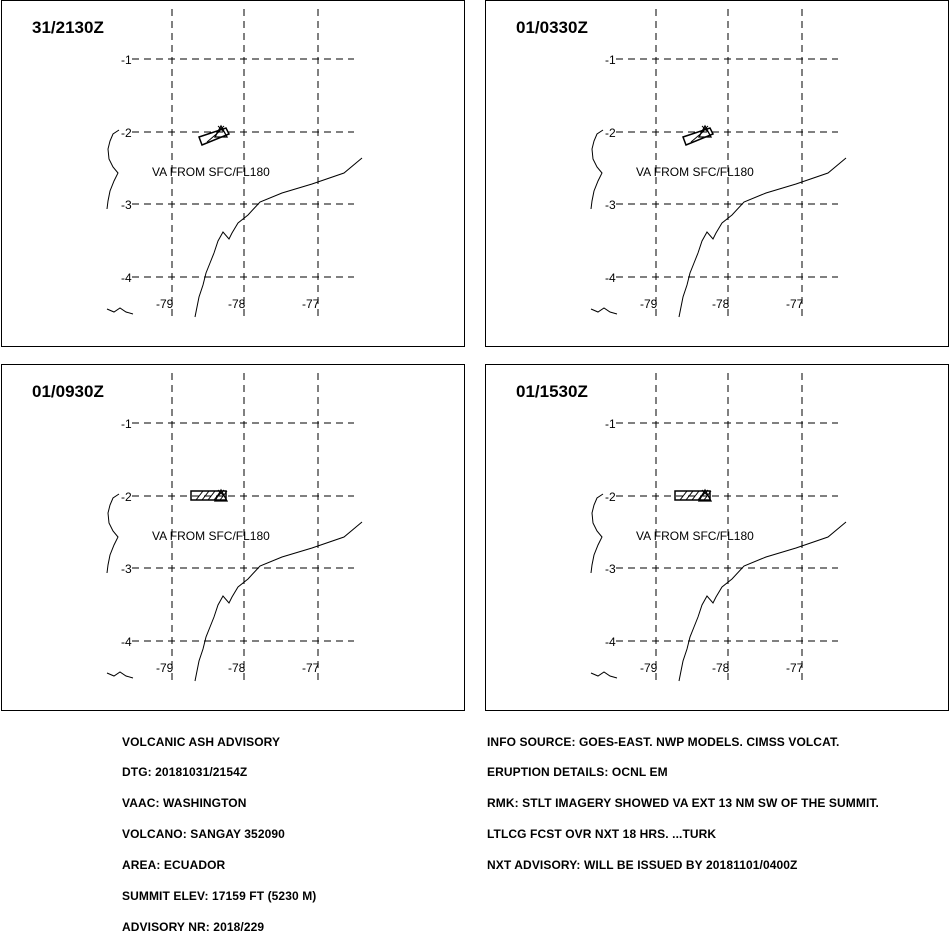 The width and height of the screenshot is (950, 943). Describe the element at coordinates (201, 741) in the screenshot. I see `advisory-line: VOLCANIC ASH ADVISORY` at that location.